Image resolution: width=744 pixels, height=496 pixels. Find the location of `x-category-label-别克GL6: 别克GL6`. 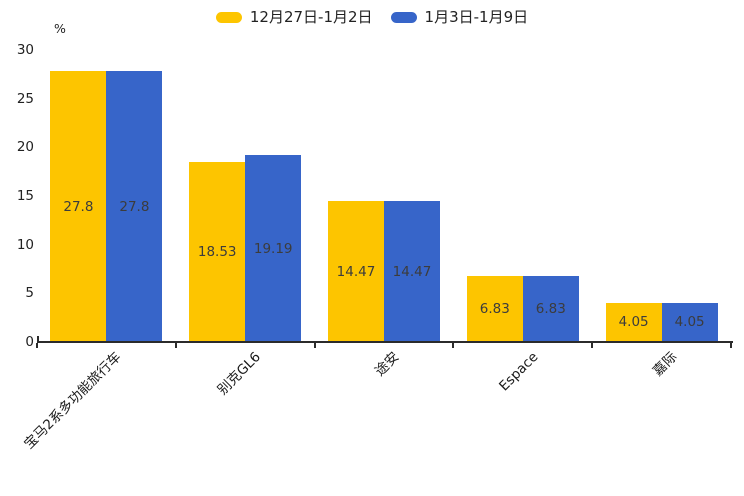

x-category-label-别克GL6: 别克GL6 is located at coordinates (239, 374).